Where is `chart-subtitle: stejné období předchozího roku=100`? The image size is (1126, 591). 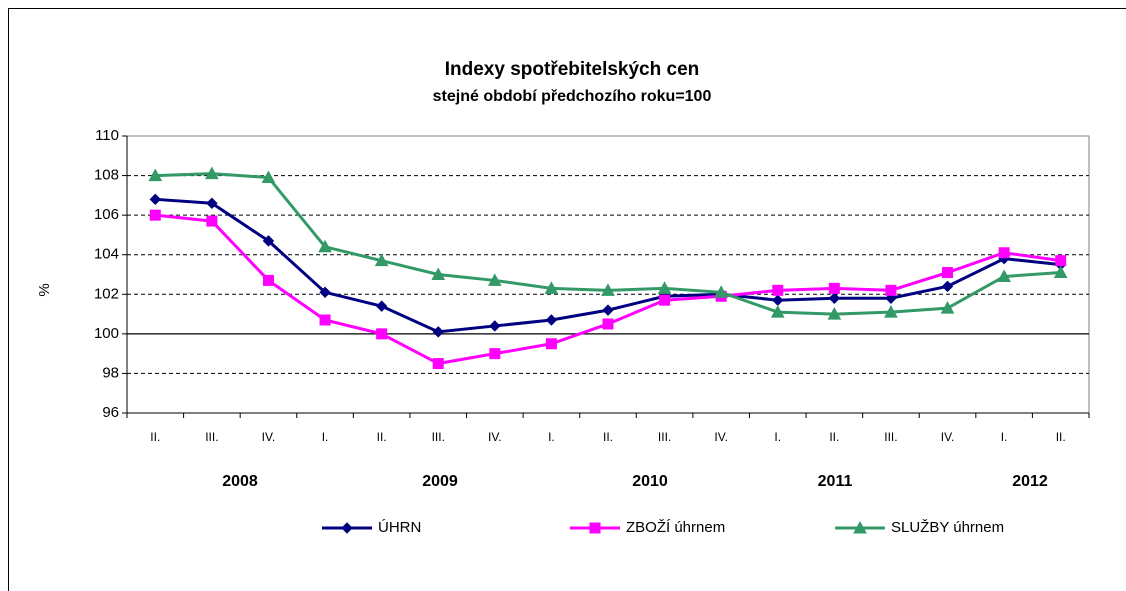
chart-subtitle: stejné období předchozího roku=100 is located at coordinates (572, 96).